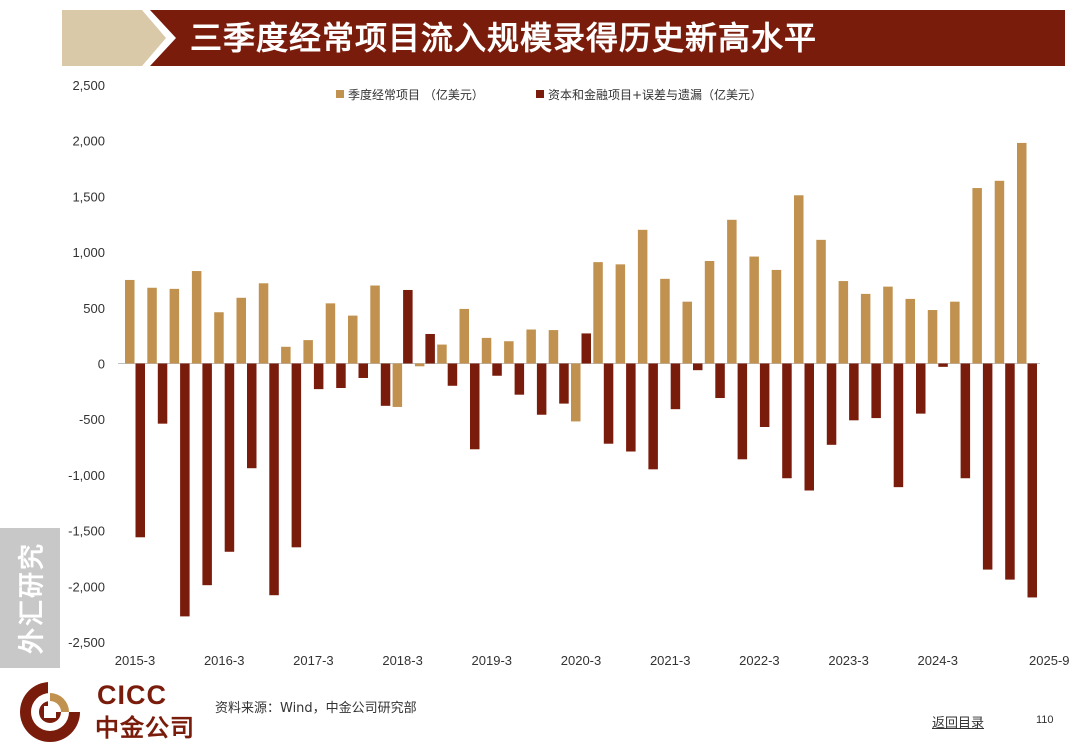 This screenshot has width=1080, height=755. I want to click on x-tick-label: 2016-3, so click(224, 660).